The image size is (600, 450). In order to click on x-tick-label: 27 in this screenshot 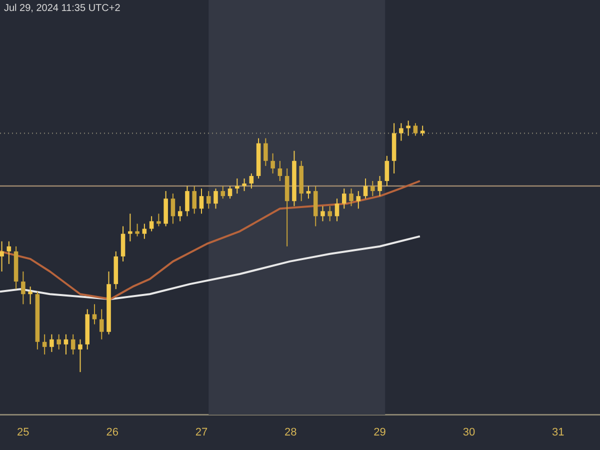, I will do `click(201, 432)`.